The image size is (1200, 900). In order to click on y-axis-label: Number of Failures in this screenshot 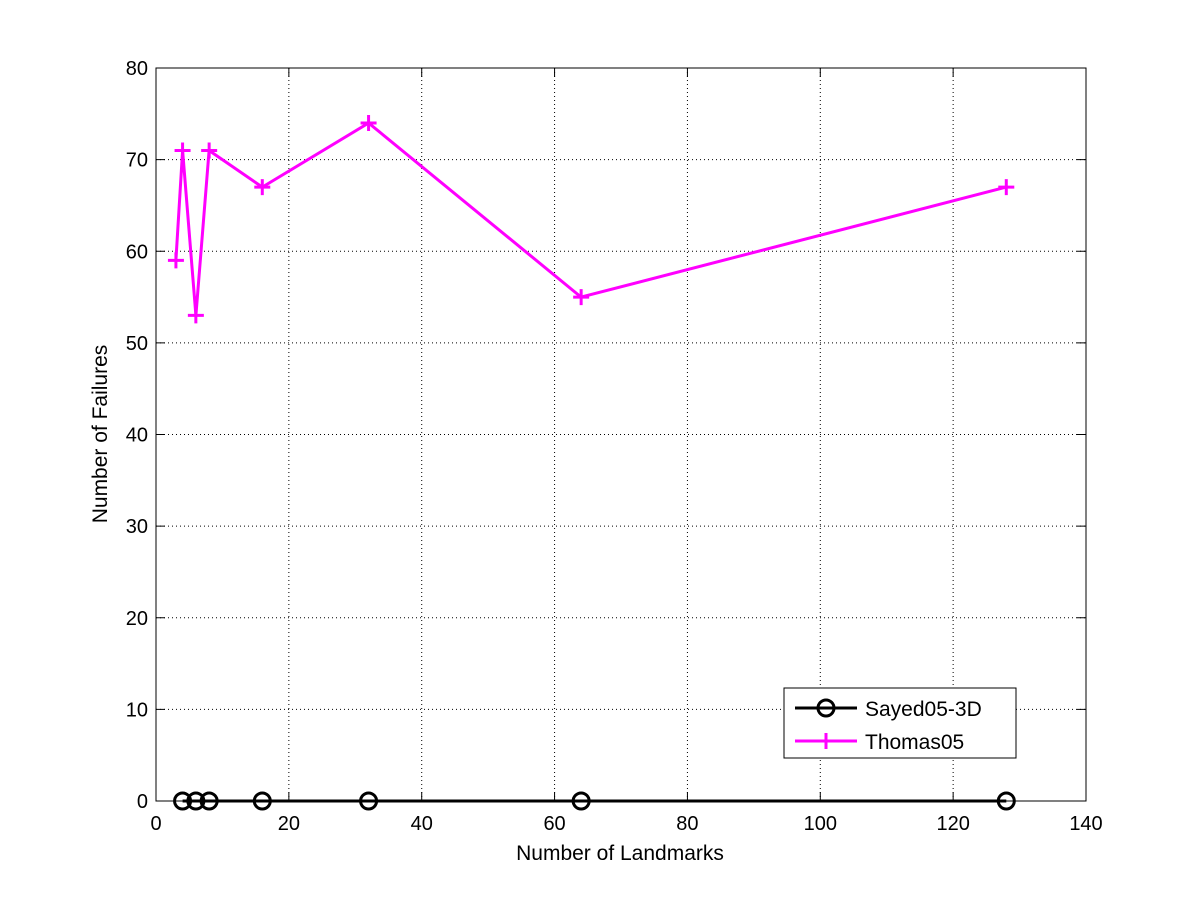, I will do `click(100, 434)`.